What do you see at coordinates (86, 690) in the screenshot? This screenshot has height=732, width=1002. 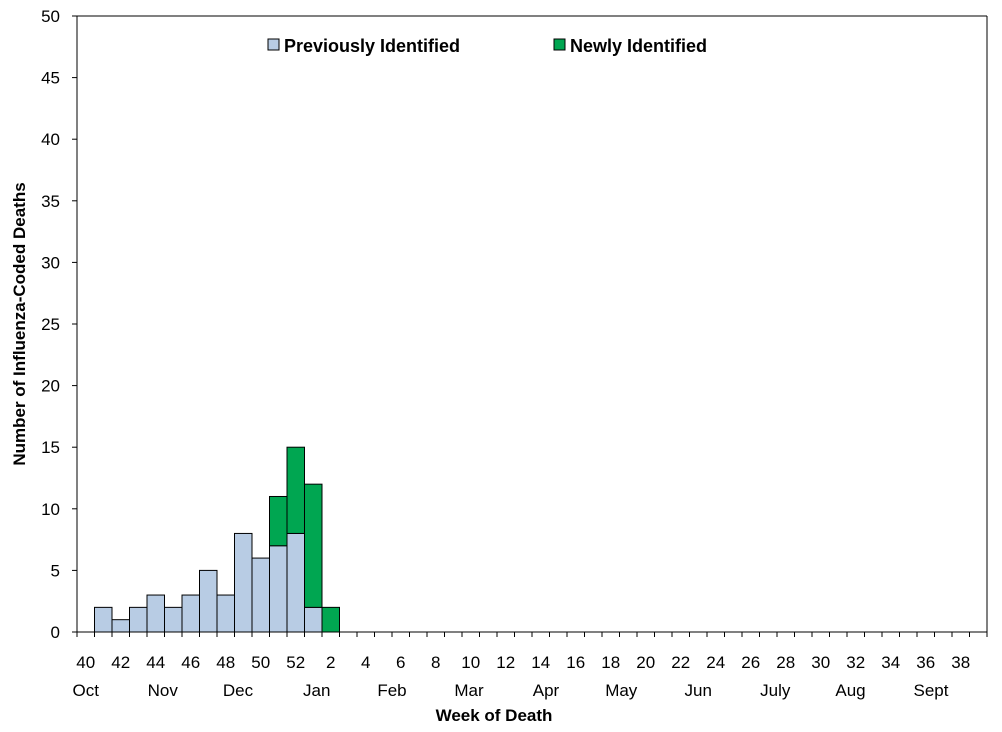 I see `month-label: Oct` at bounding box center [86, 690].